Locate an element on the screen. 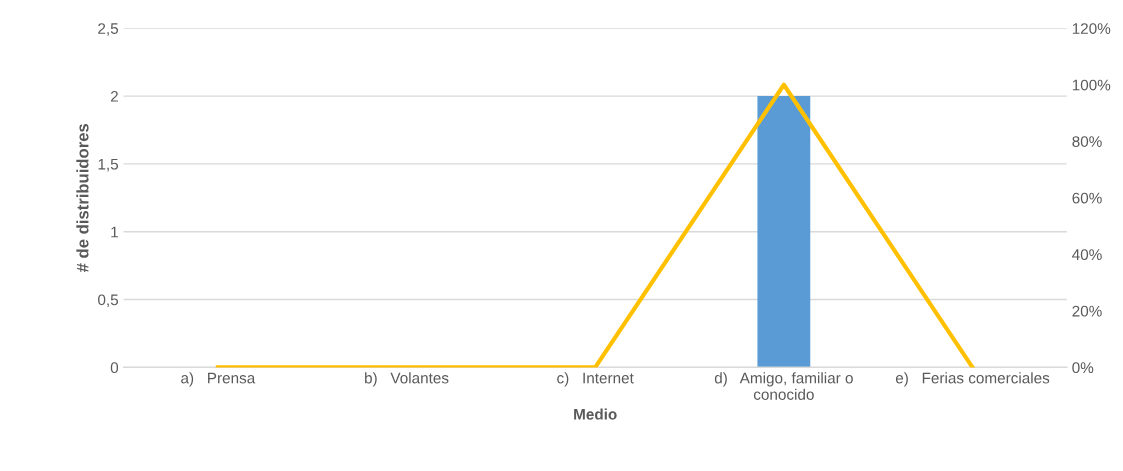 The height and width of the screenshot is (471, 1123). y2-tick-label: 20% is located at coordinates (1087, 311).